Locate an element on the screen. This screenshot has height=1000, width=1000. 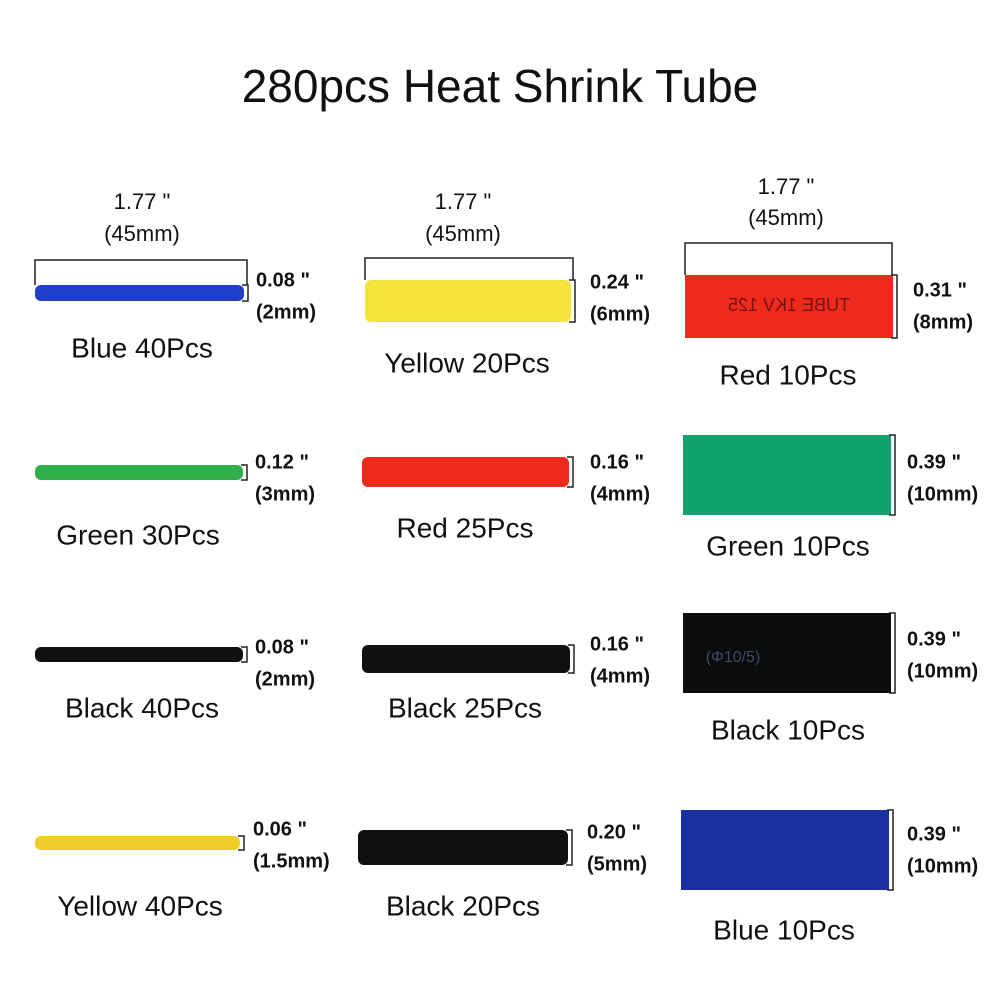
item-name: Blue 40Pcs is located at coordinates (142, 347).